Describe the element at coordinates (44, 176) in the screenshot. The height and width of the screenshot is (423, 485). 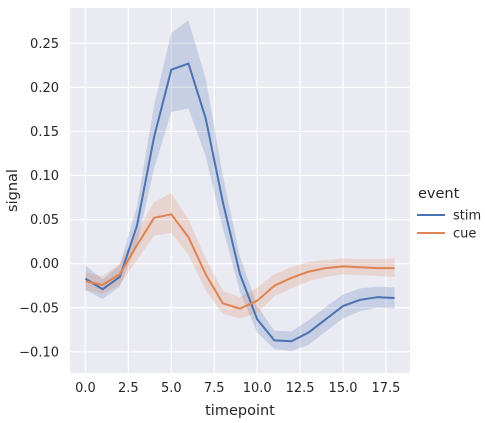
I see `y-tick-label: 0.10` at that location.